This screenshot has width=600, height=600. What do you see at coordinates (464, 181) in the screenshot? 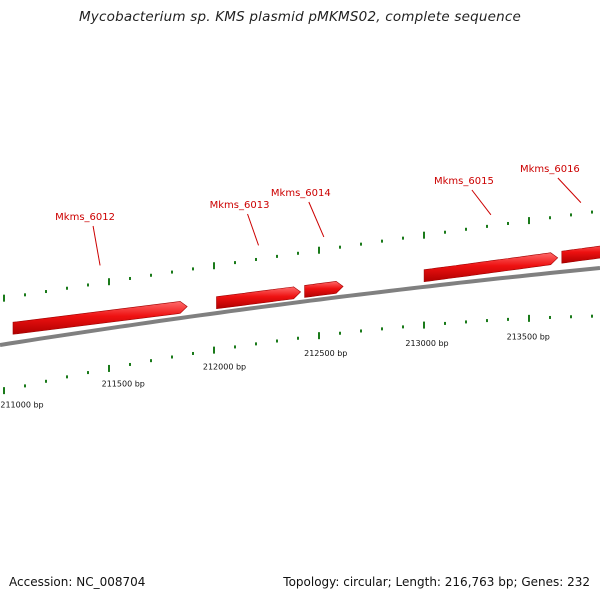
I see `gene-label: Mkms_6015` at bounding box center [464, 181].